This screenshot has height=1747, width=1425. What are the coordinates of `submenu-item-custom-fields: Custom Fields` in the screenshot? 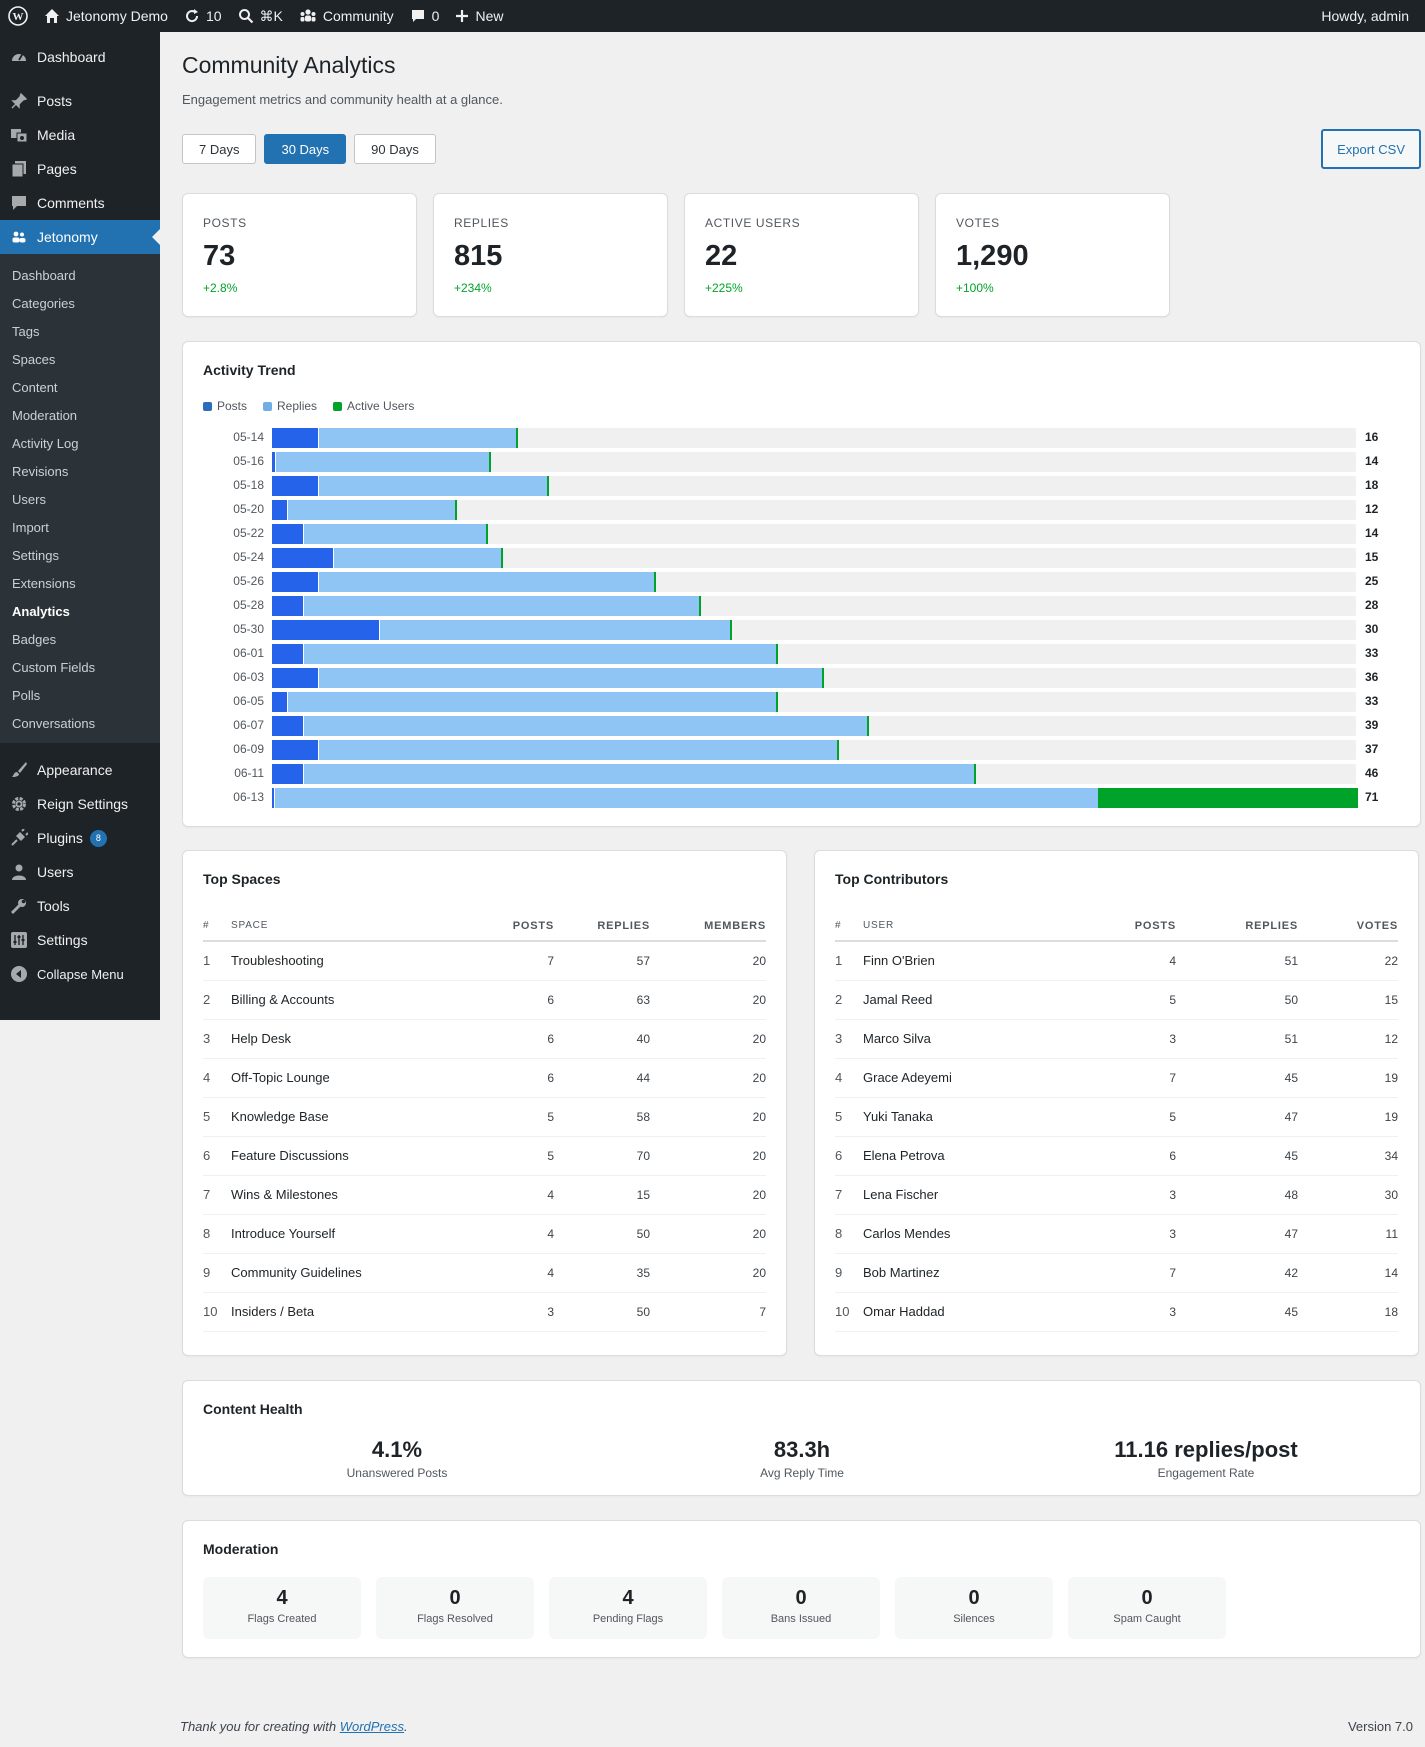 It's located at (54, 667).